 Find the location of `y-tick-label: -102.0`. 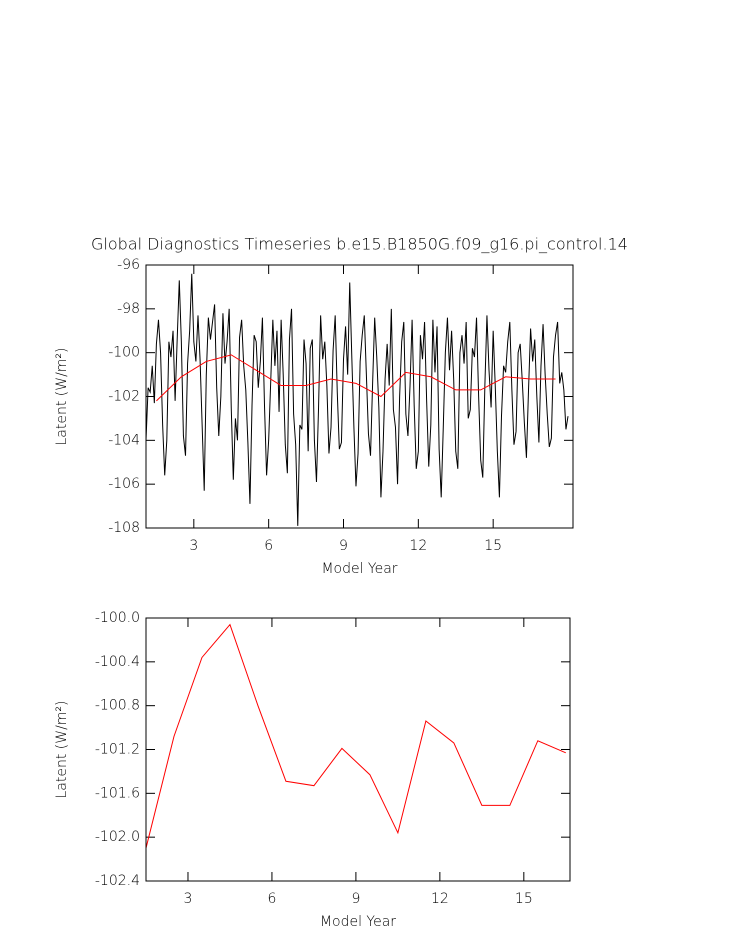

y-tick-label: -102.0 is located at coordinates (117, 837).